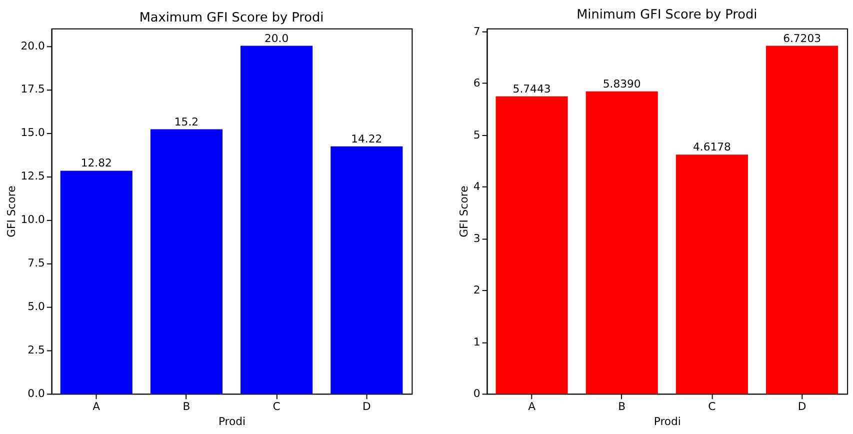 Image resolution: width=853 pixels, height=434 pixels. What do you see at coordinates (476, 393) in the screenshot?
I see `y-tick-label: 0` at bounding box center [476, 393].